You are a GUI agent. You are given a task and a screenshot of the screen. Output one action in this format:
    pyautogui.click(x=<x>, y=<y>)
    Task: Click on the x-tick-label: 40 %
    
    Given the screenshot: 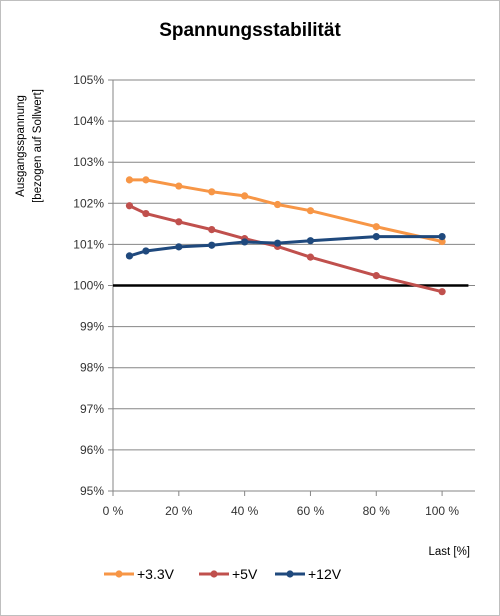 What is the action you would take?
    pyautogui.click(x=245, y=511)
    